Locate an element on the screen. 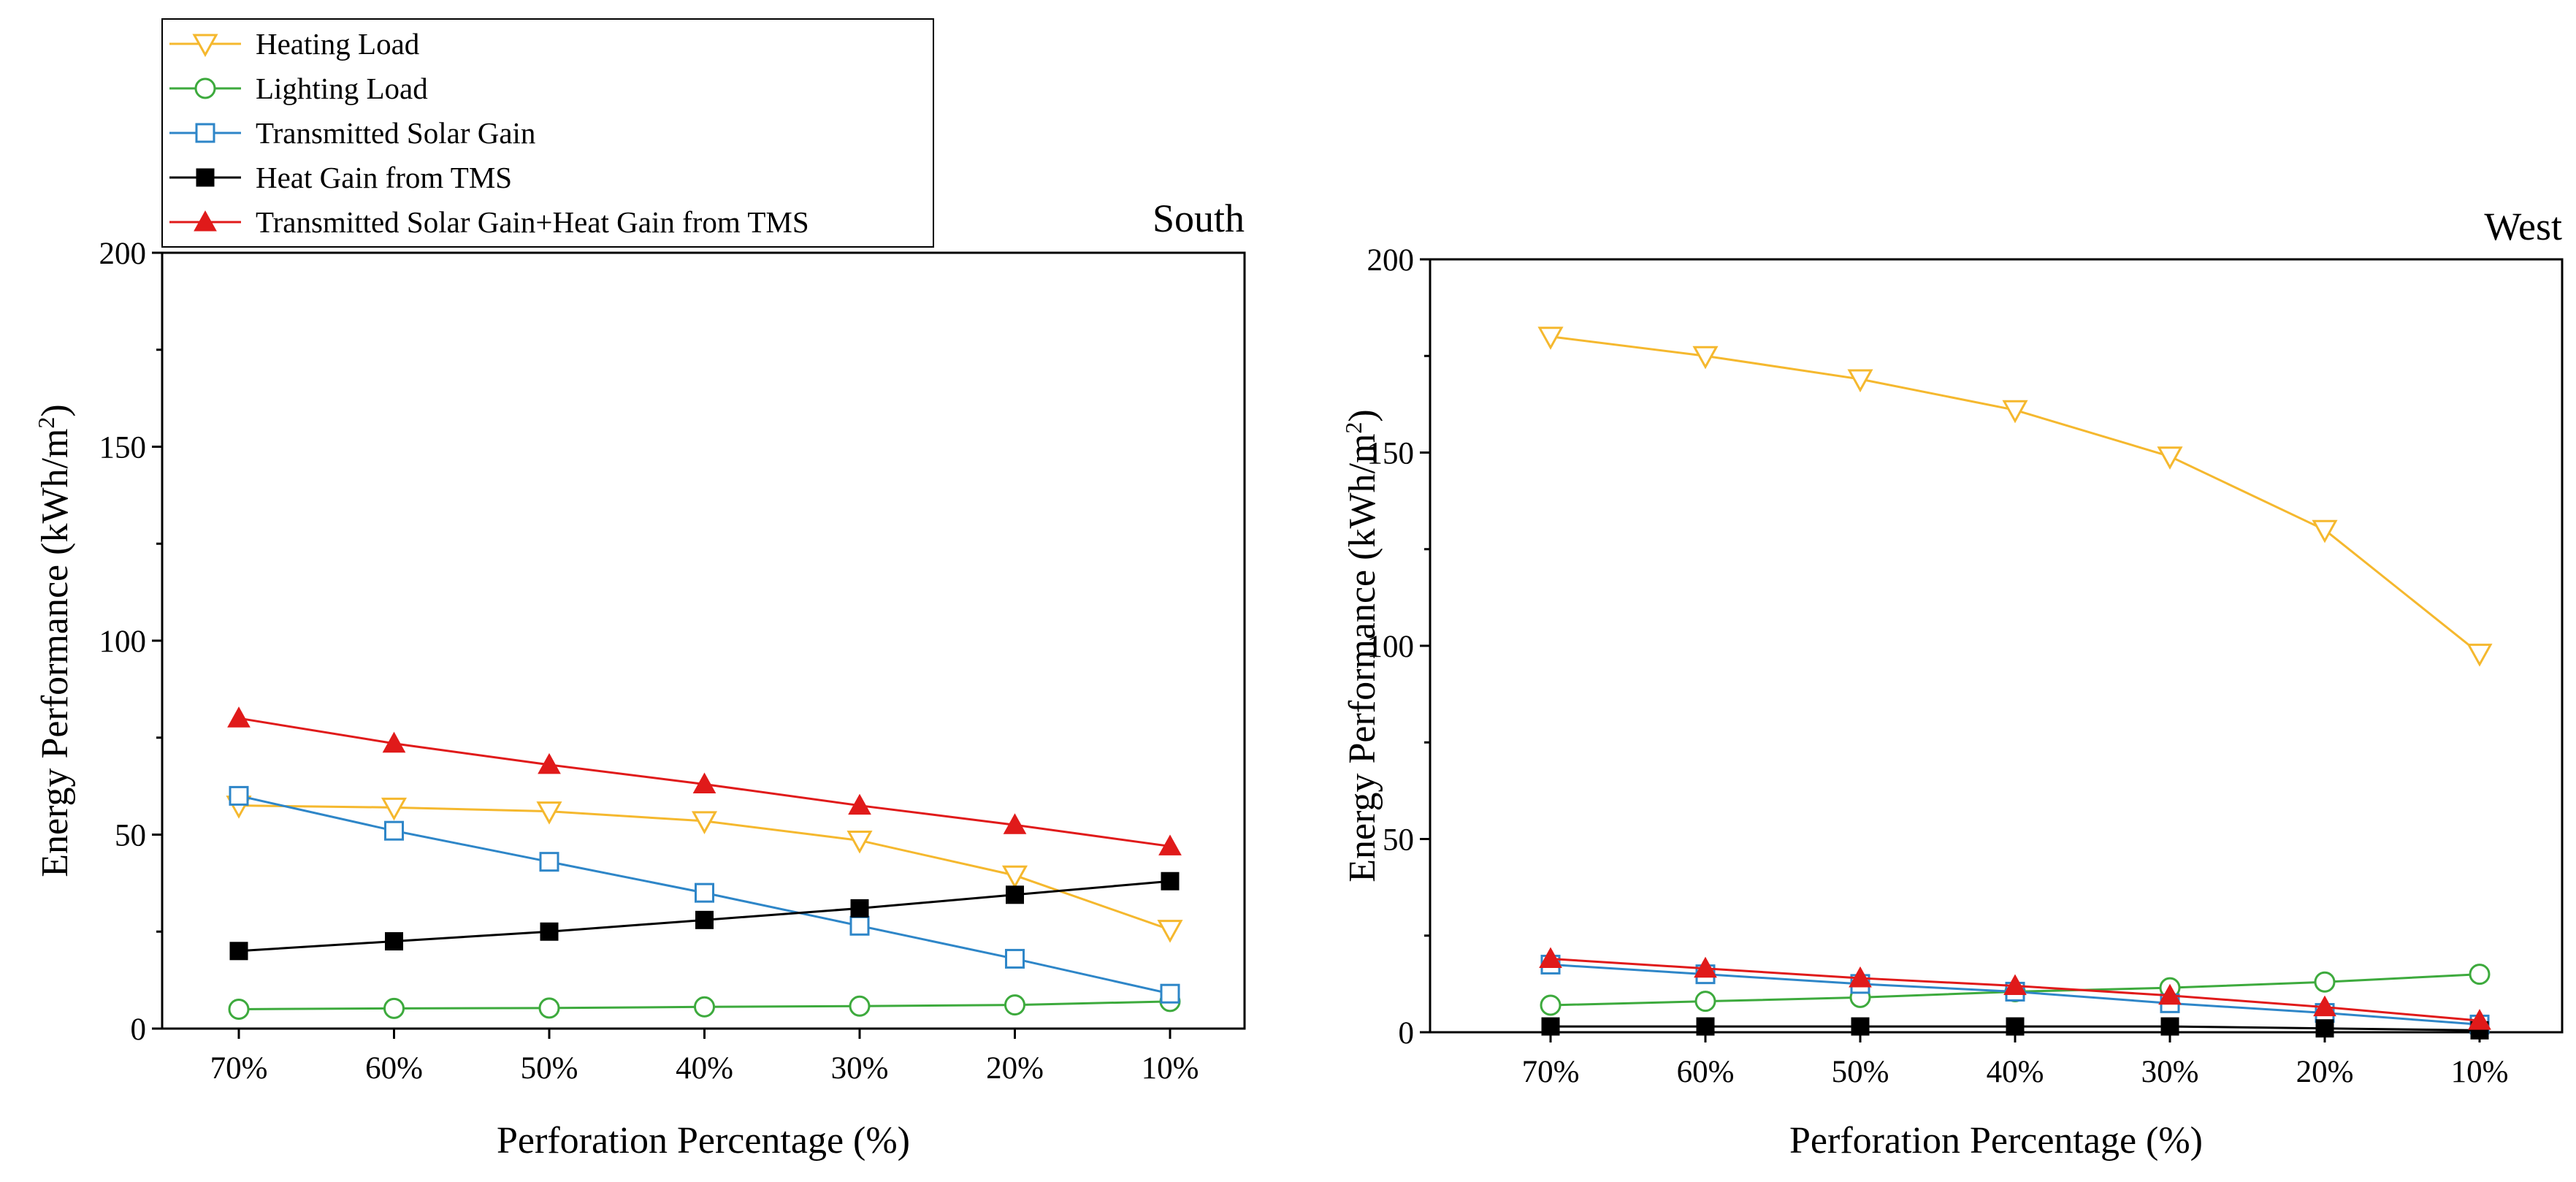  legend-entry-heat-gain-from-tms: Heat Gain from TMS is located at coordinates (340, 177).